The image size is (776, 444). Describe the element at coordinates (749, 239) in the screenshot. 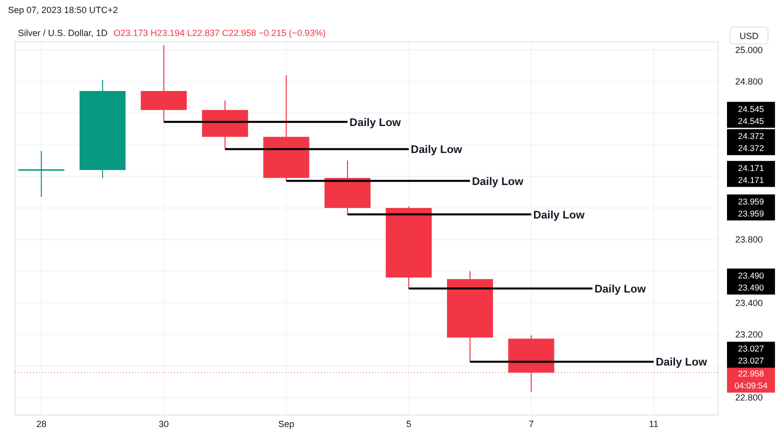

I see `y-tick-label: 23.800` at that location.